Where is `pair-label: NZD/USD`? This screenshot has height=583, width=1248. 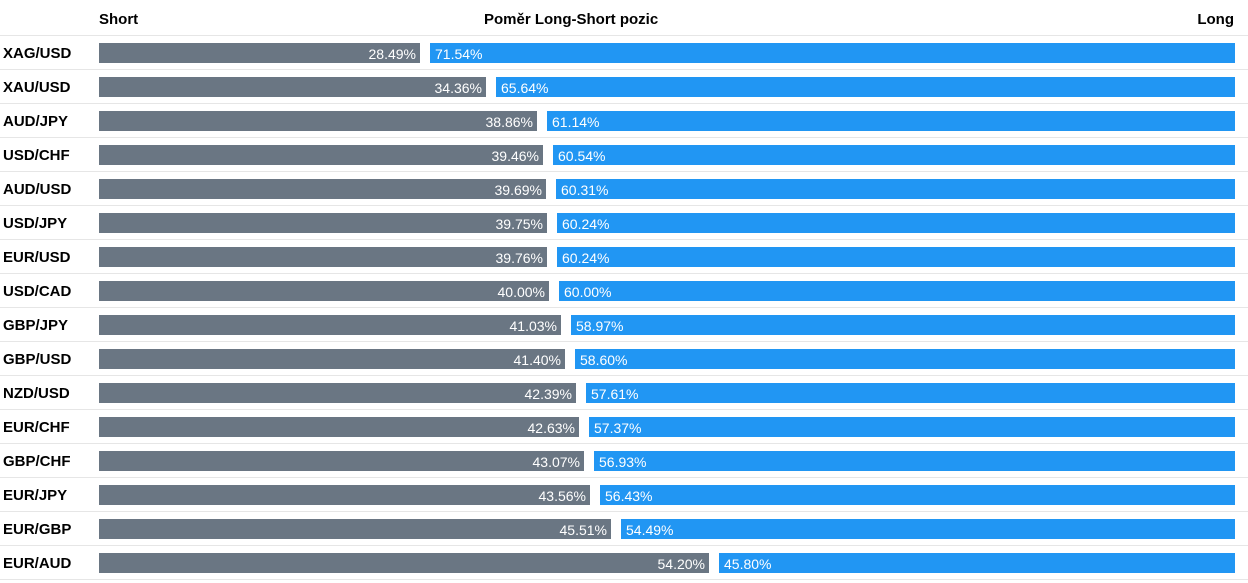 pair-label: NZD/USD is located at coordinates (36, 393).